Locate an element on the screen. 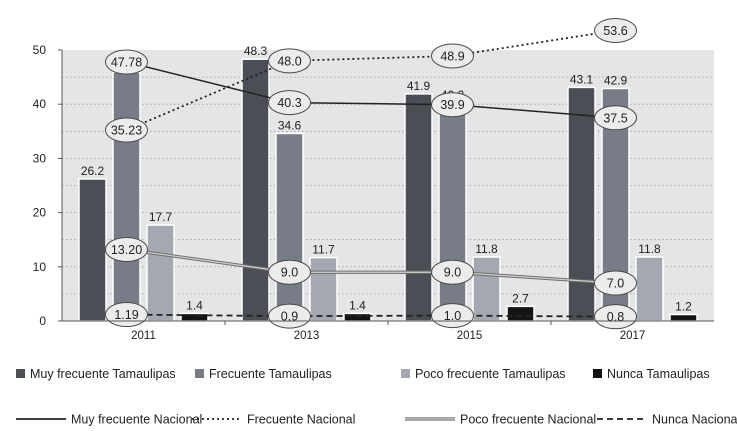  bar-nunca-tamaulipas-2013 is located at coordinates (357, 317).